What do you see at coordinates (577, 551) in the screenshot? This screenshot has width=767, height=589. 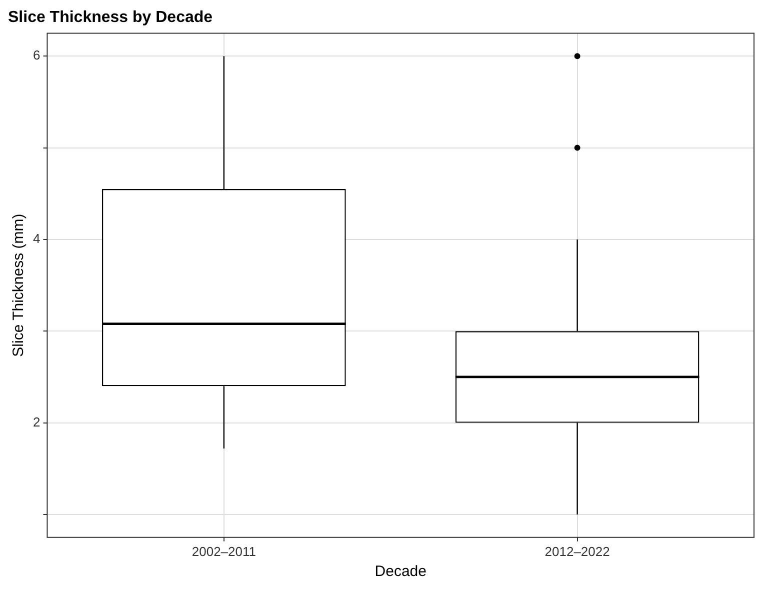 I see `x-tick-label: 2012–2022` at bounding box center [577, 551].